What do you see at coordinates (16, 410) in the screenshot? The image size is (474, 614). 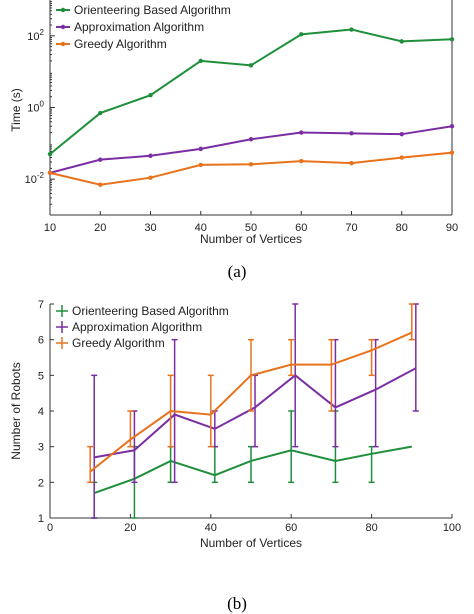 I see `y-axis-title: Number of Robots` at bounding box center [16, 410].